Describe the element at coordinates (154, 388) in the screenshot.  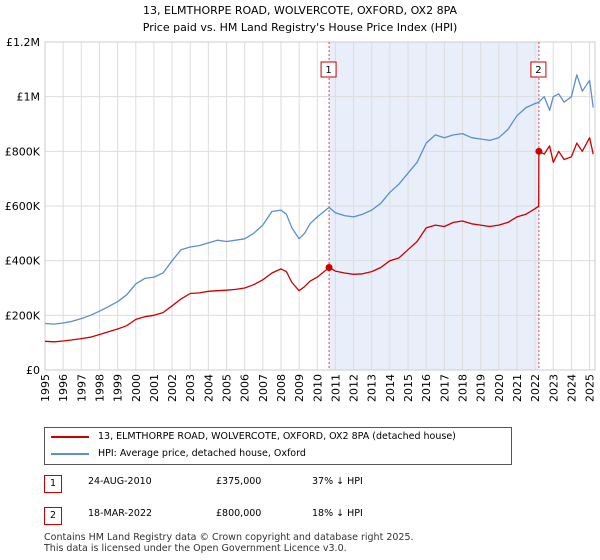
I see `x-tick-label: 2001` at that location.